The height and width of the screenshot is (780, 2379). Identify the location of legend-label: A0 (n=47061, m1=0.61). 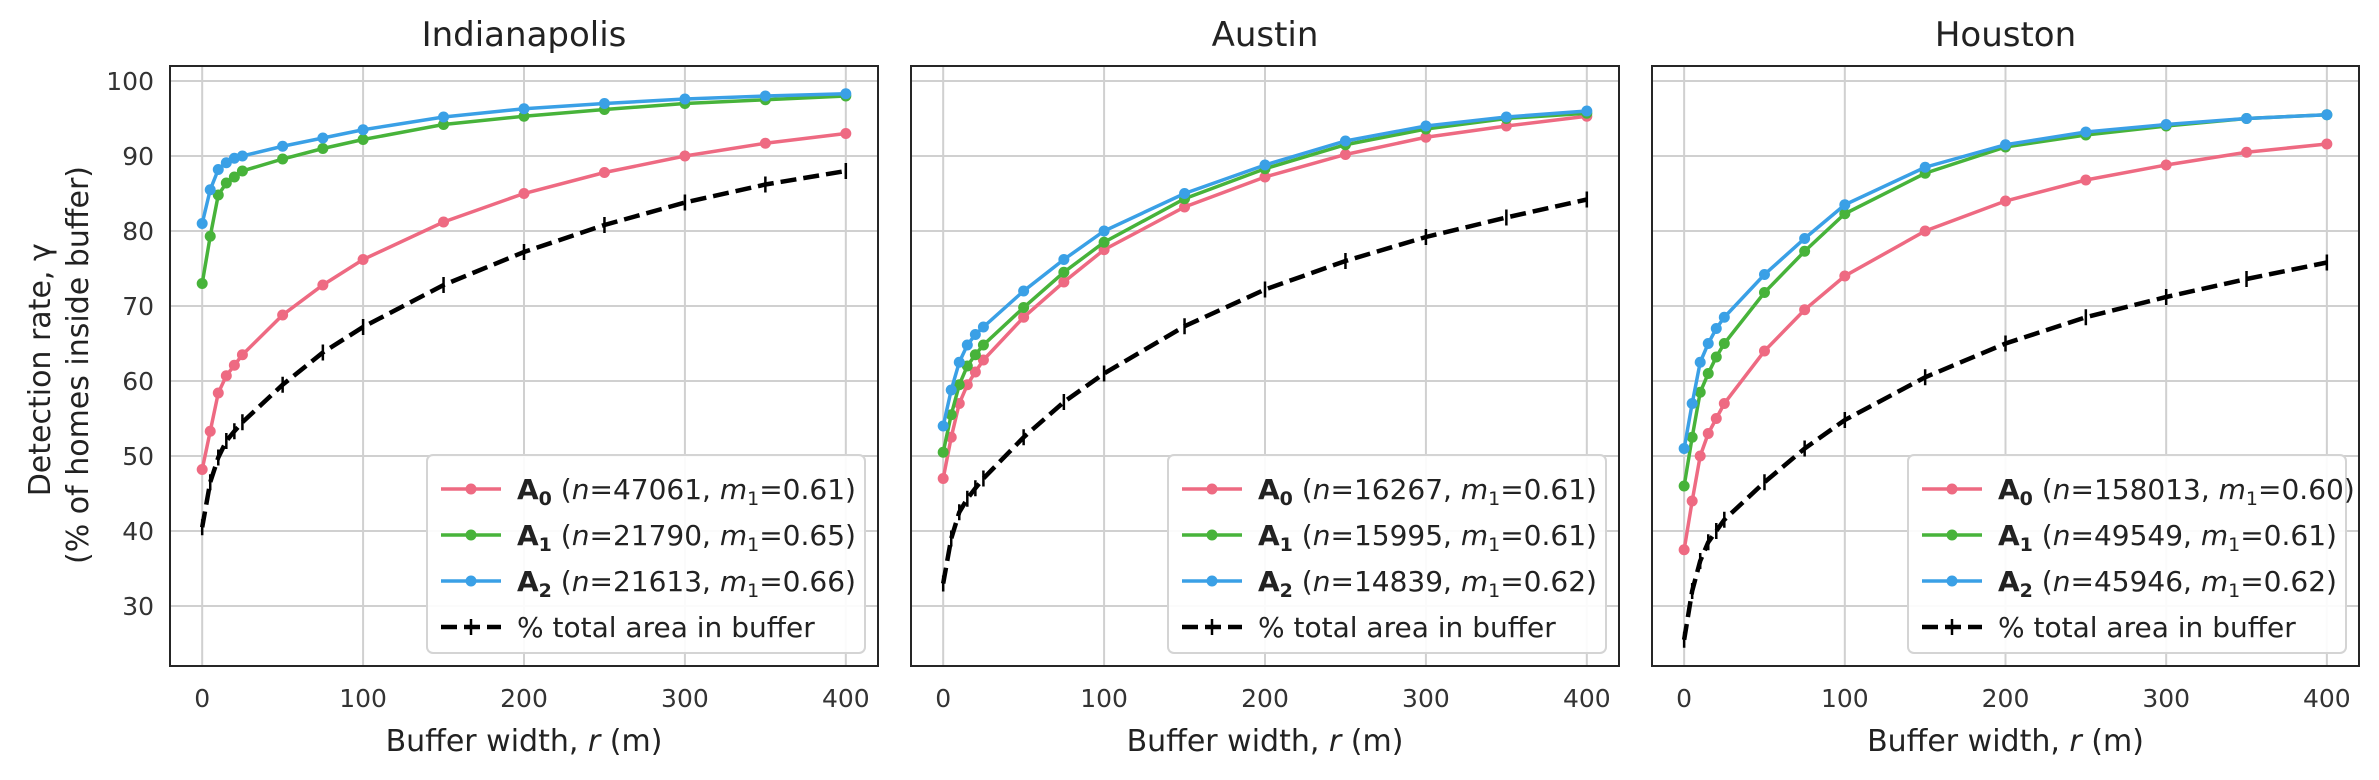
(686, 491).